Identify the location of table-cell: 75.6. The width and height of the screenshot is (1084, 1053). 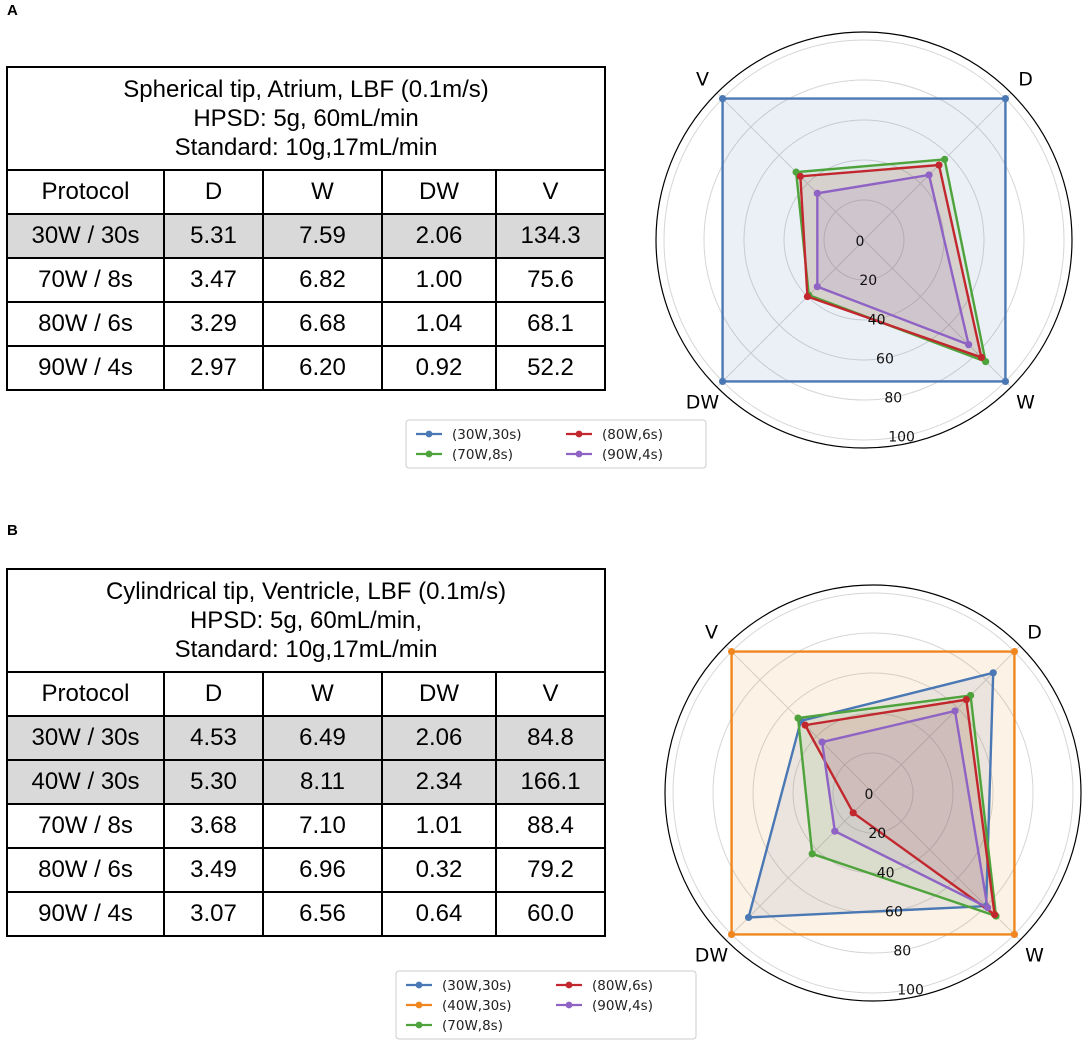
(550, 280).